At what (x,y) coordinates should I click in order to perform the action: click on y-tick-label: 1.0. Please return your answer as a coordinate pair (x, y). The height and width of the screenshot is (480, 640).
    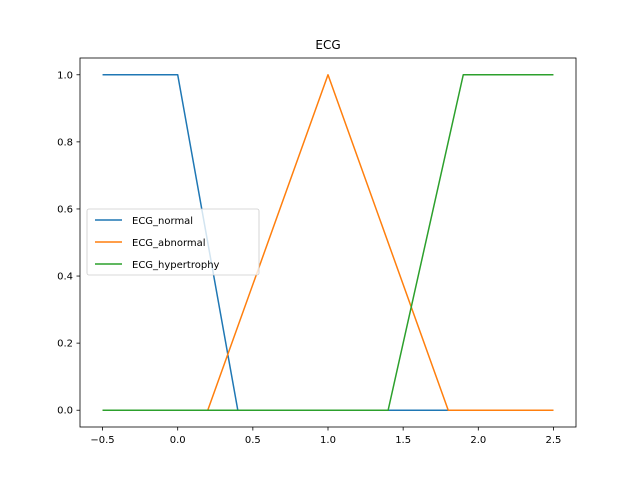
    Looking at the image, I should click on (65, 75).